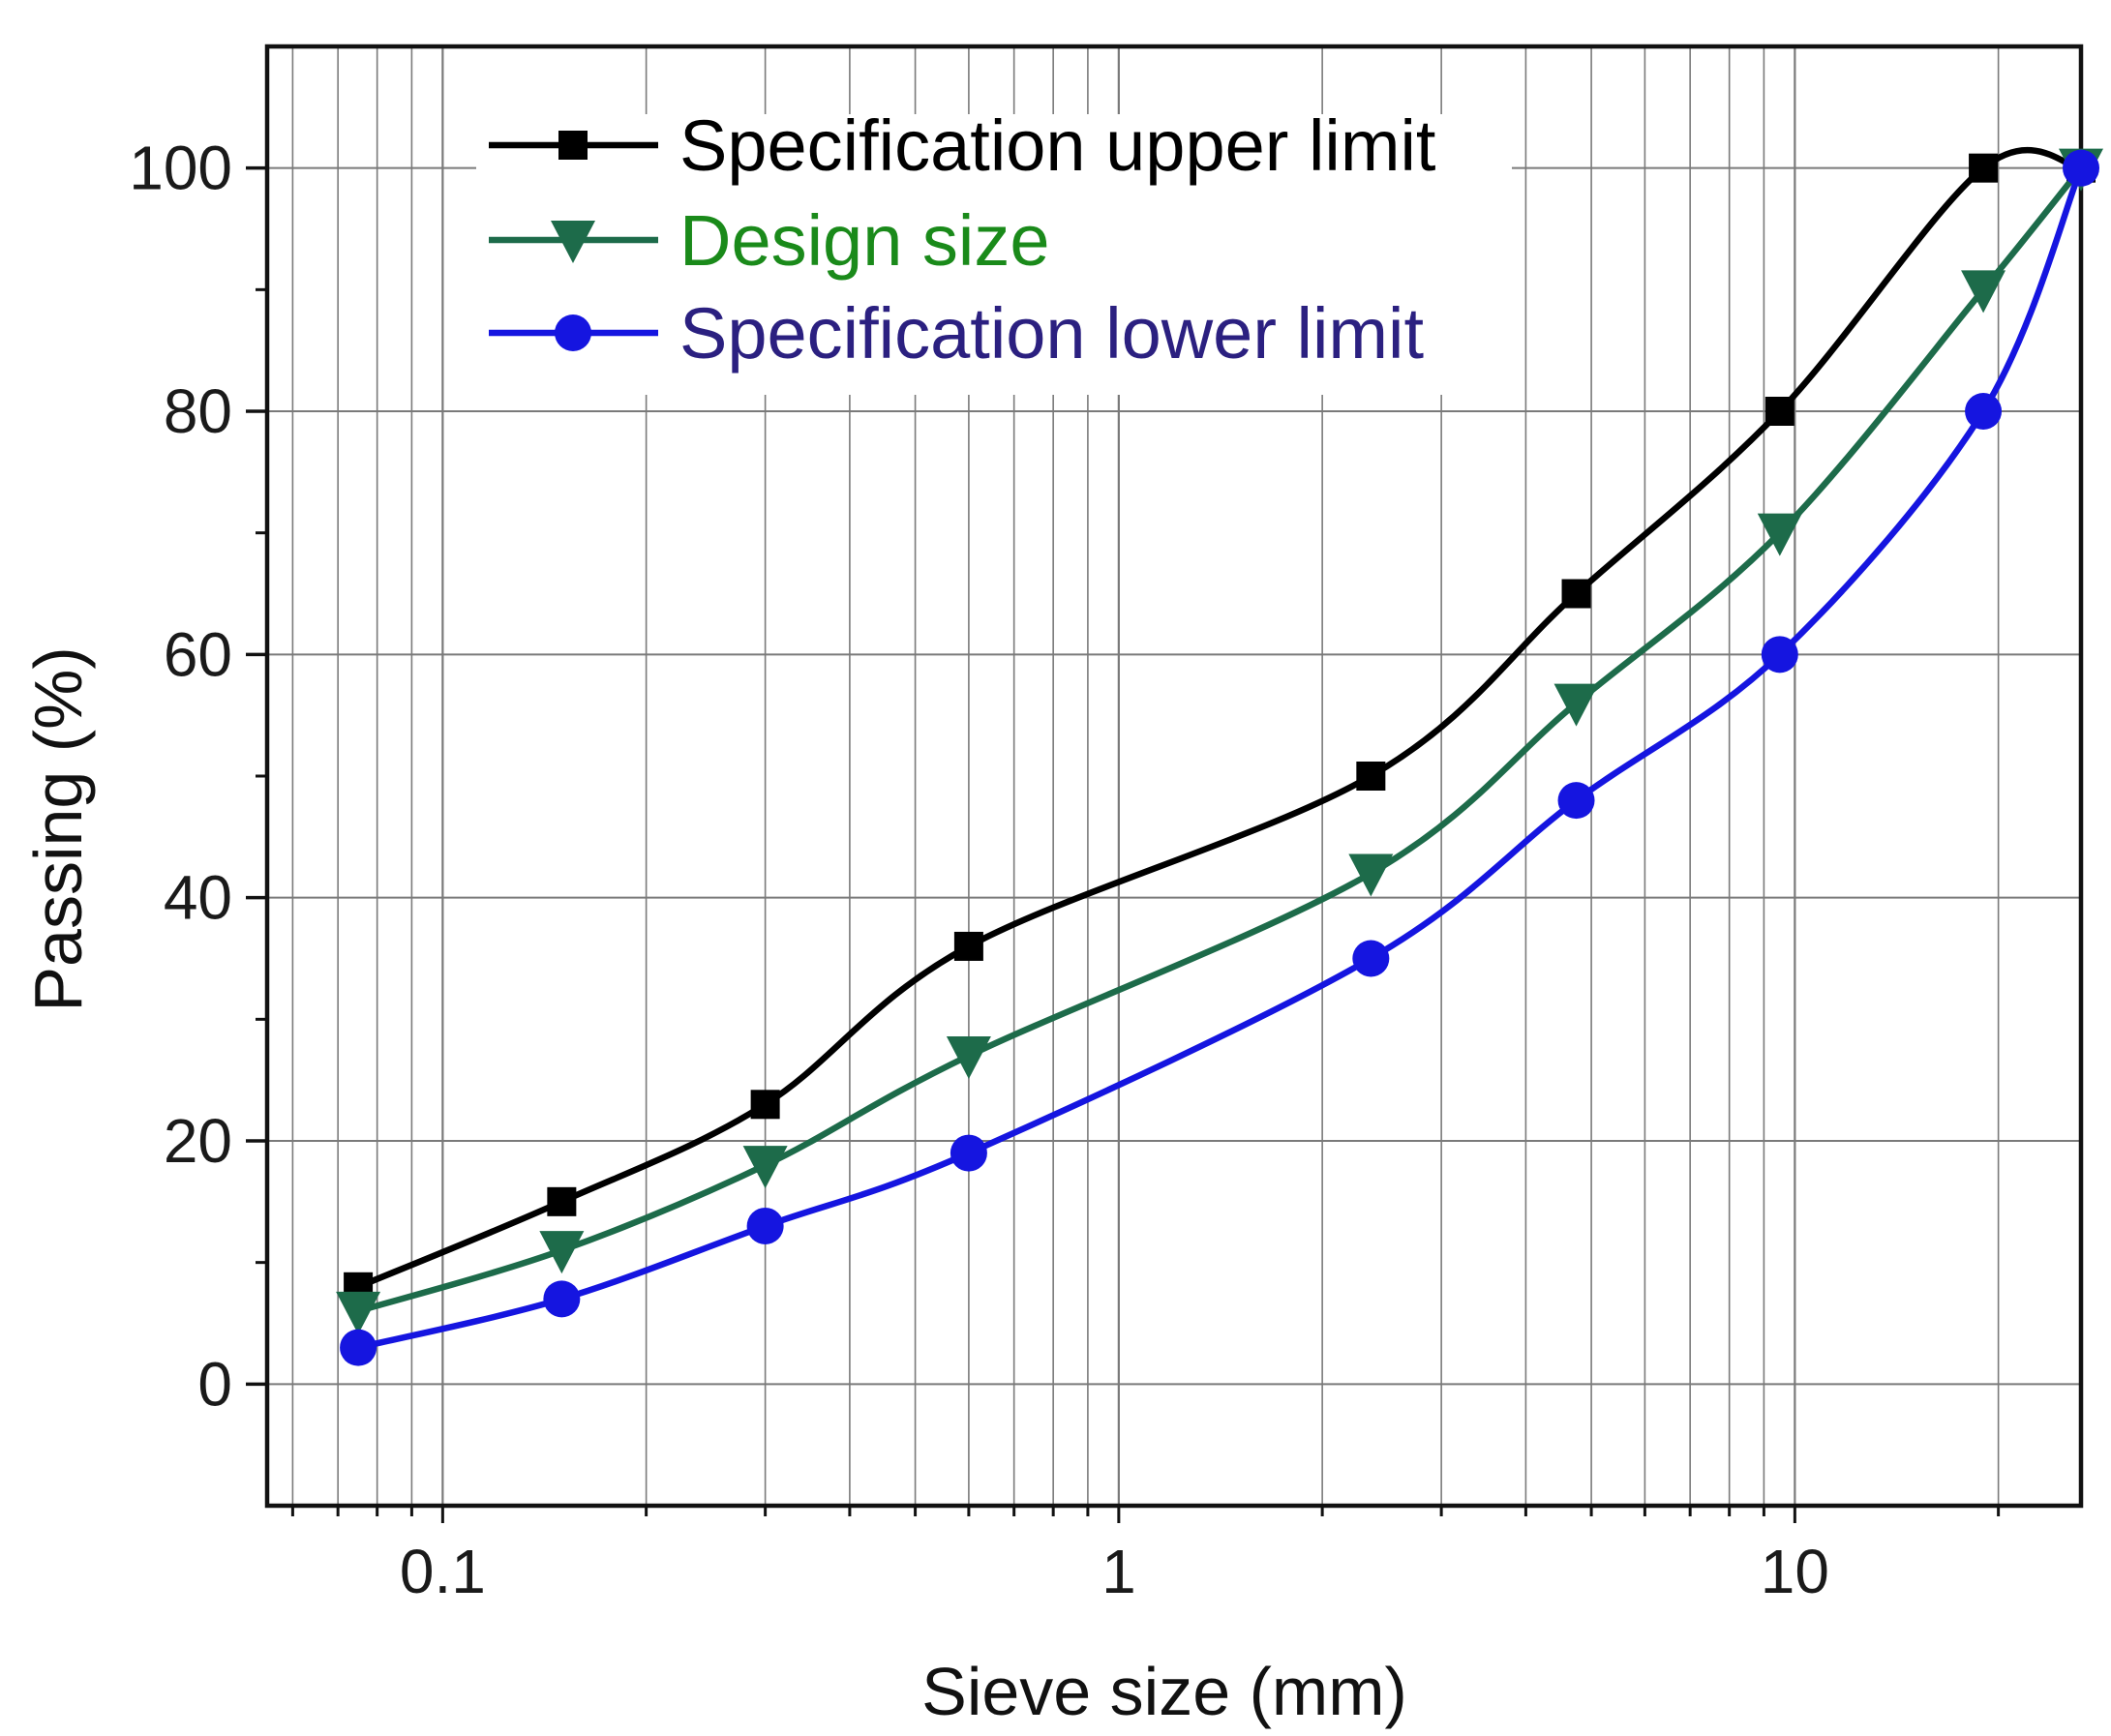 Image resolution: width=2111 pixels, height=1736 pixels. I want to click on x-axis-title: Sieve size (mm), so click(1164, 1691).